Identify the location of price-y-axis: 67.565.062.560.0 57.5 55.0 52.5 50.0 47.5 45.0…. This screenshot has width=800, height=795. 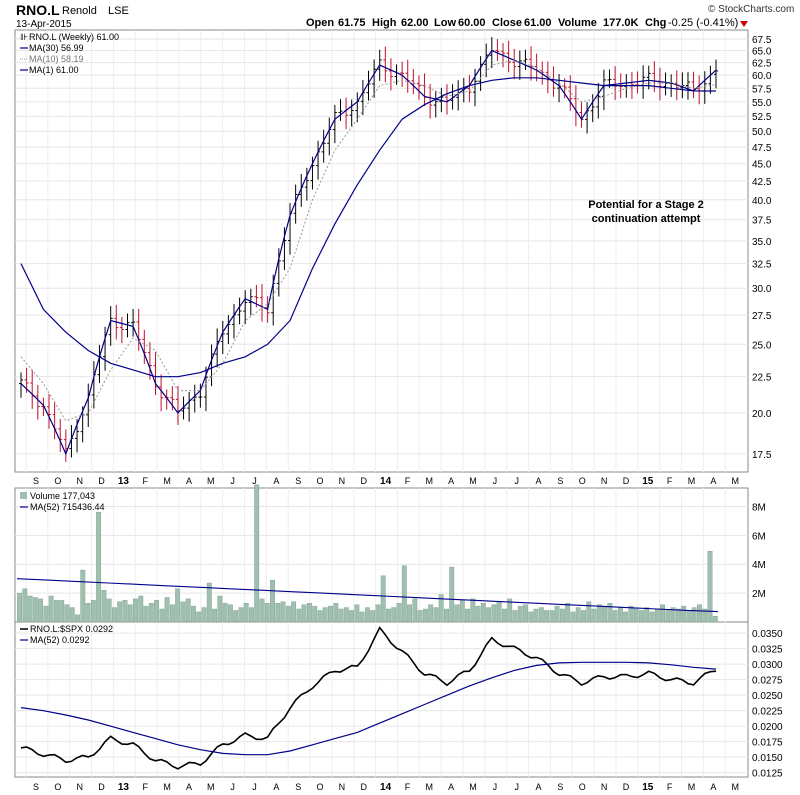
(762, 248).